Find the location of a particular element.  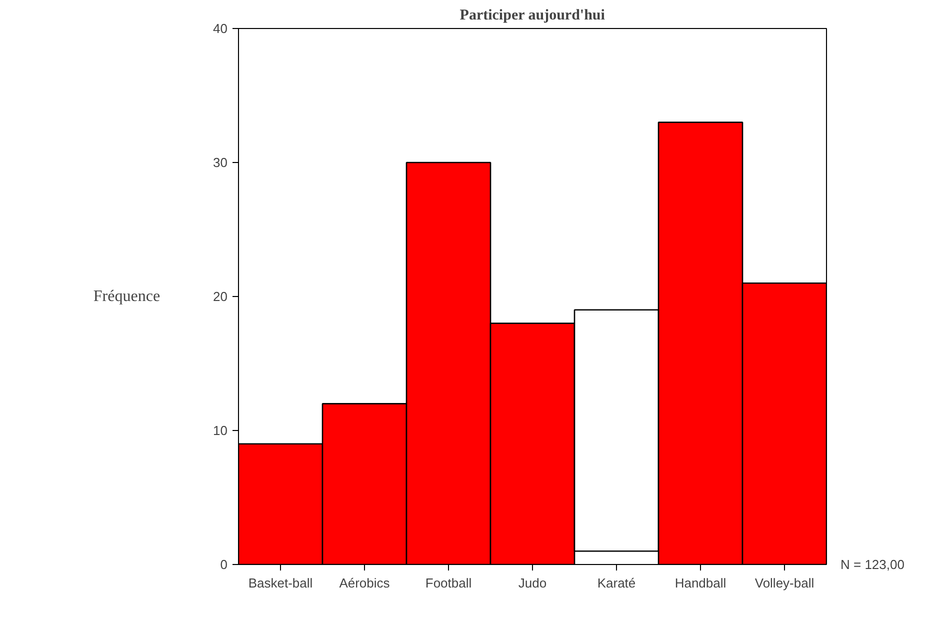

x-tick-label: Basket-ball is located at coordinates (280, 583).